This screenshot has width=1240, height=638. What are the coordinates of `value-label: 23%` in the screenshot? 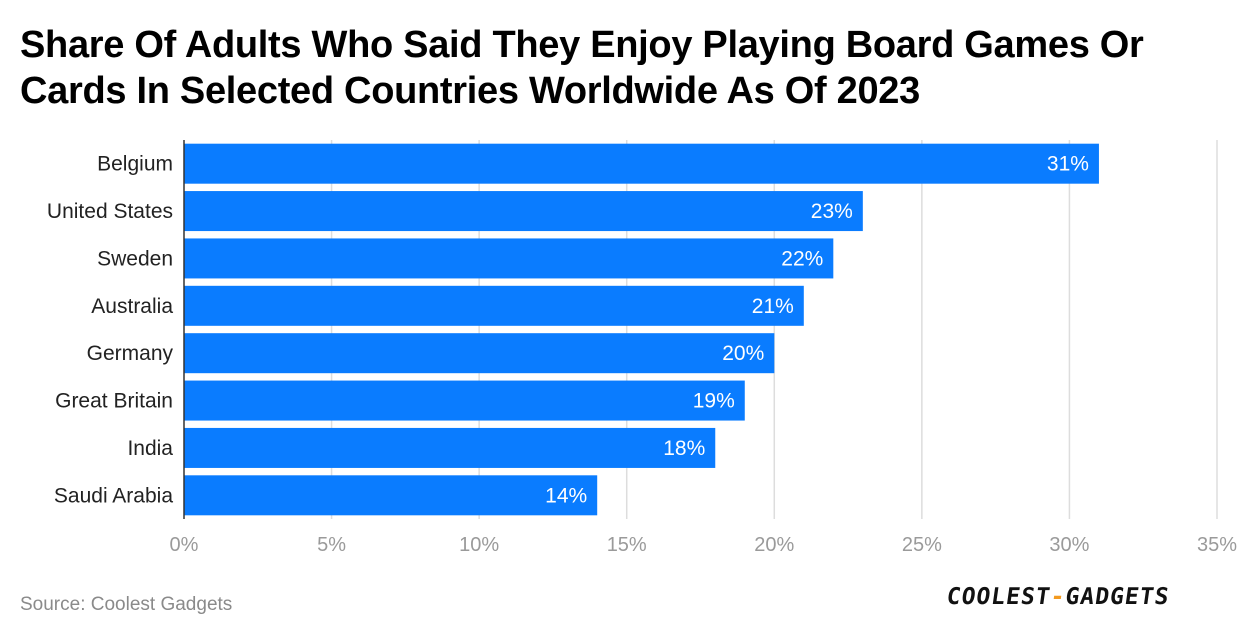 It's located at (832, 211).